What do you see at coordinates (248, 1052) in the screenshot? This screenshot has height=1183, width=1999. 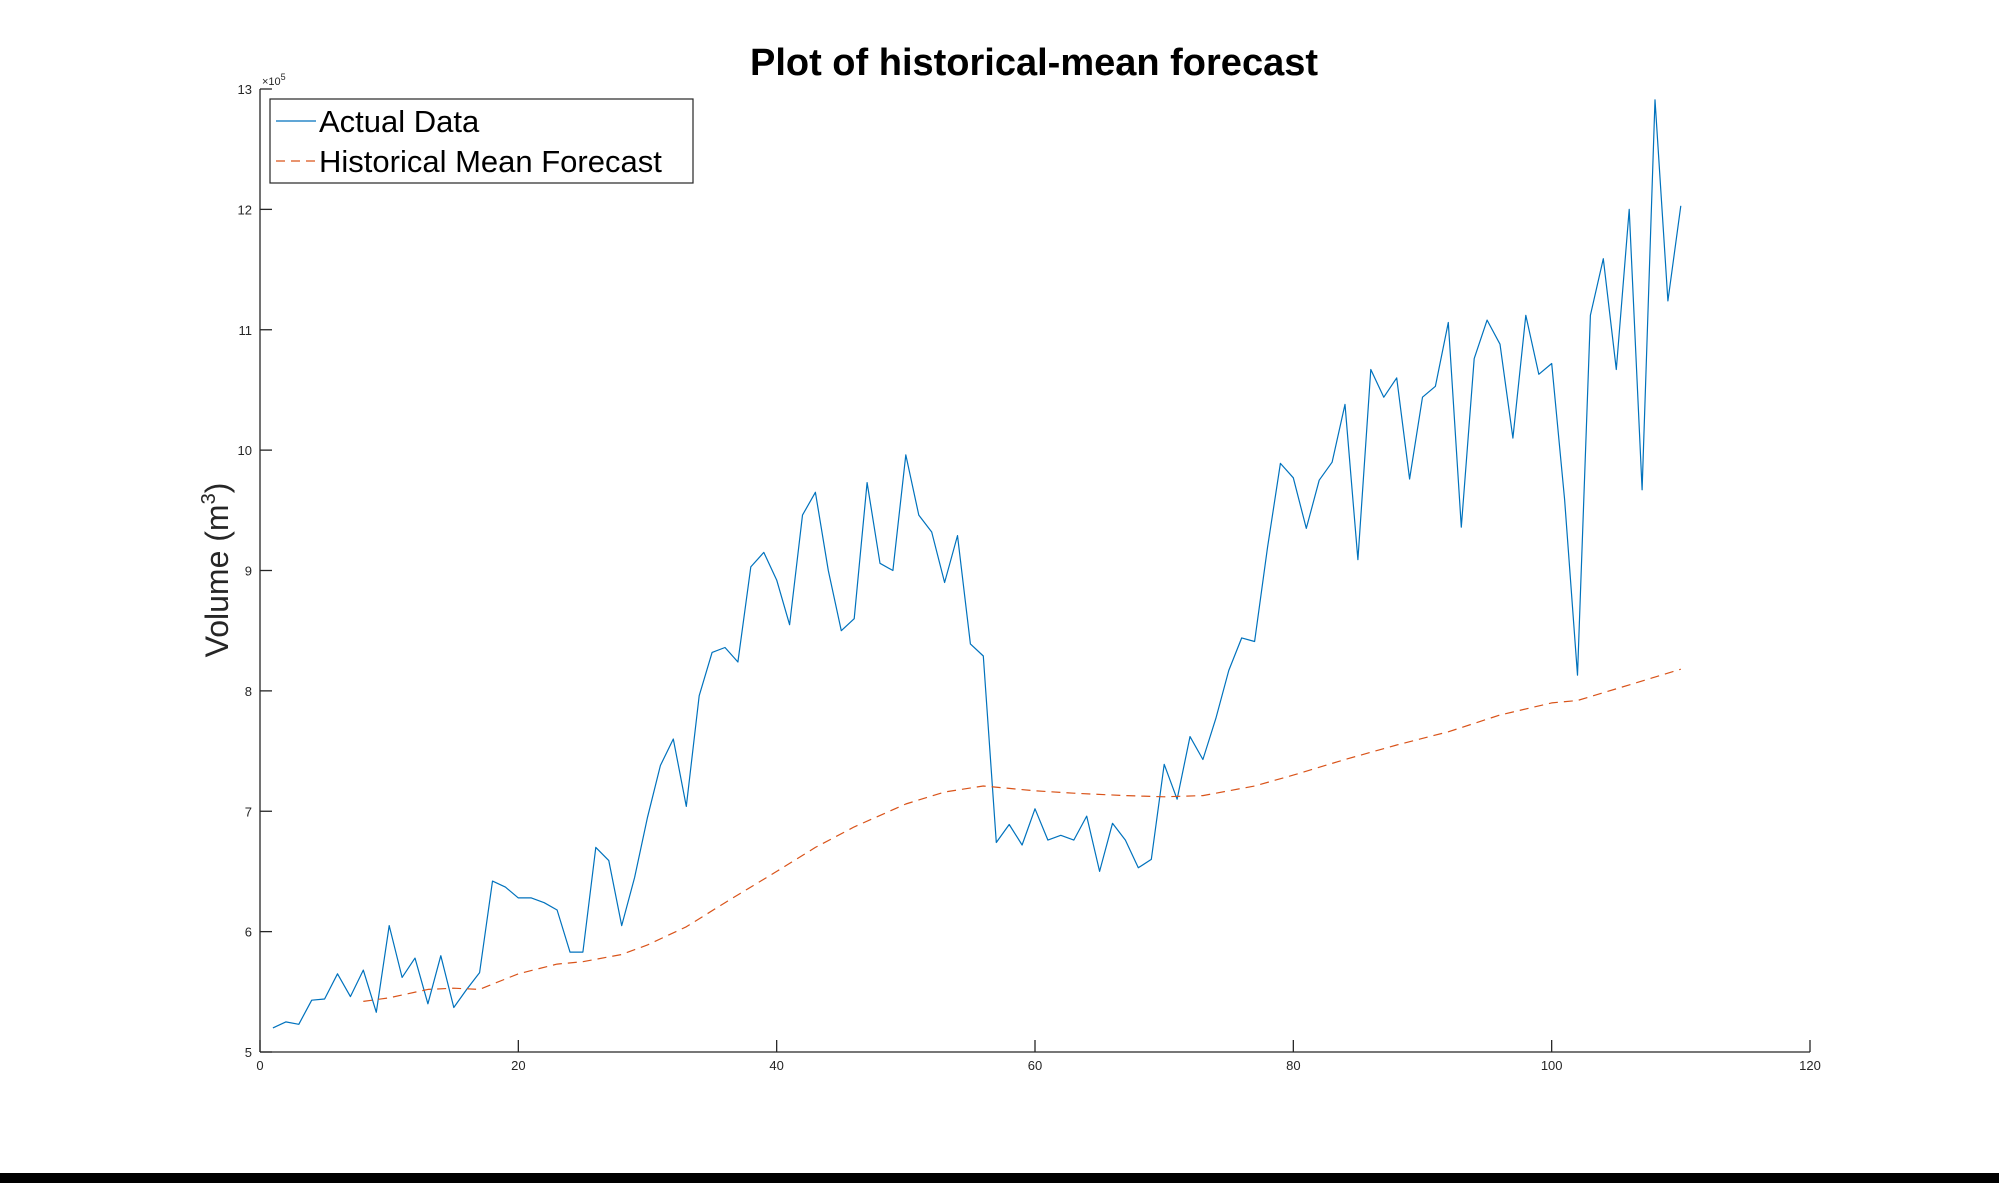 I see `y-tick-label: 5` at bounding box center [248, 1052].